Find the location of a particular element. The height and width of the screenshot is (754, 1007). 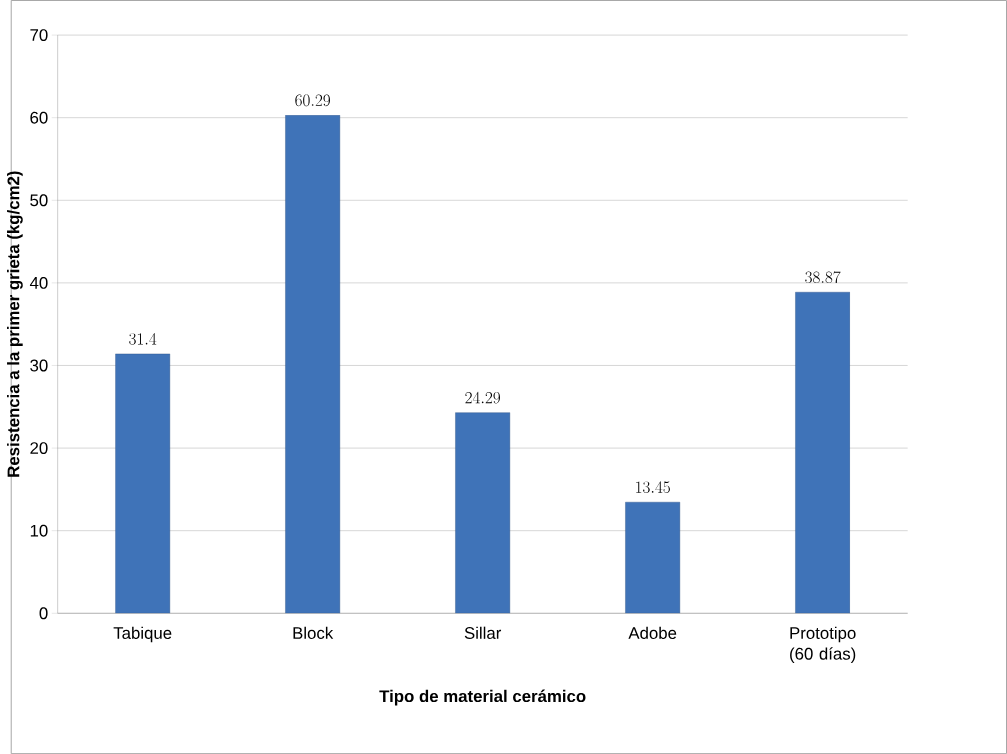

y-tick-label: 50 is located at coordinates (39, 200).